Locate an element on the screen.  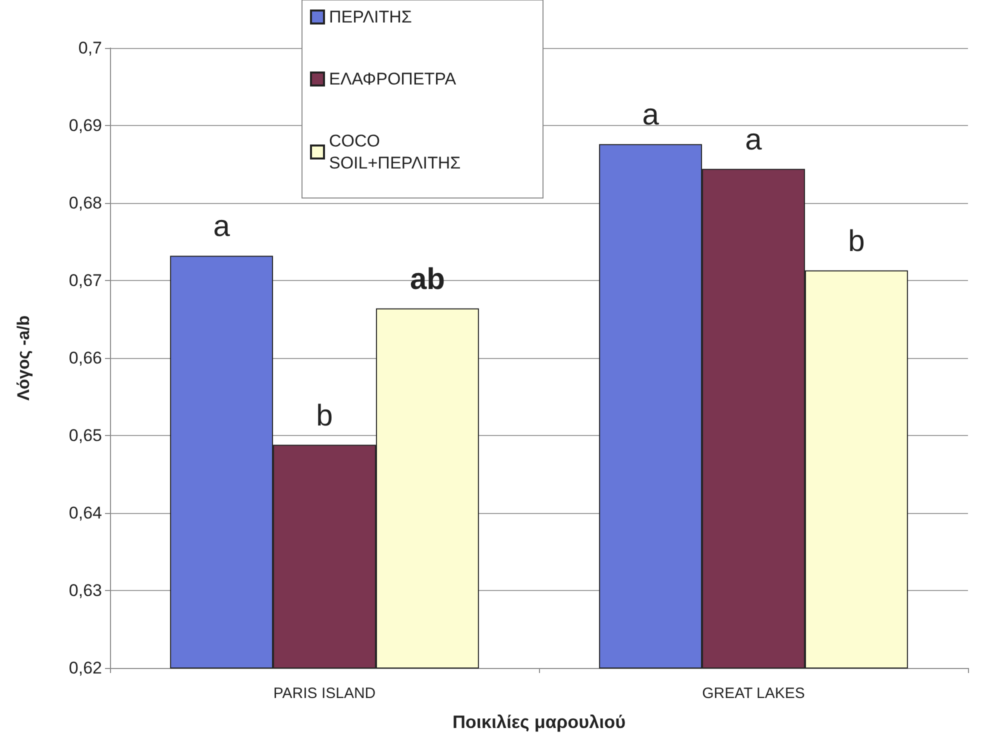
y-tick-label: 0,67 is located at coordinates (85, 280).